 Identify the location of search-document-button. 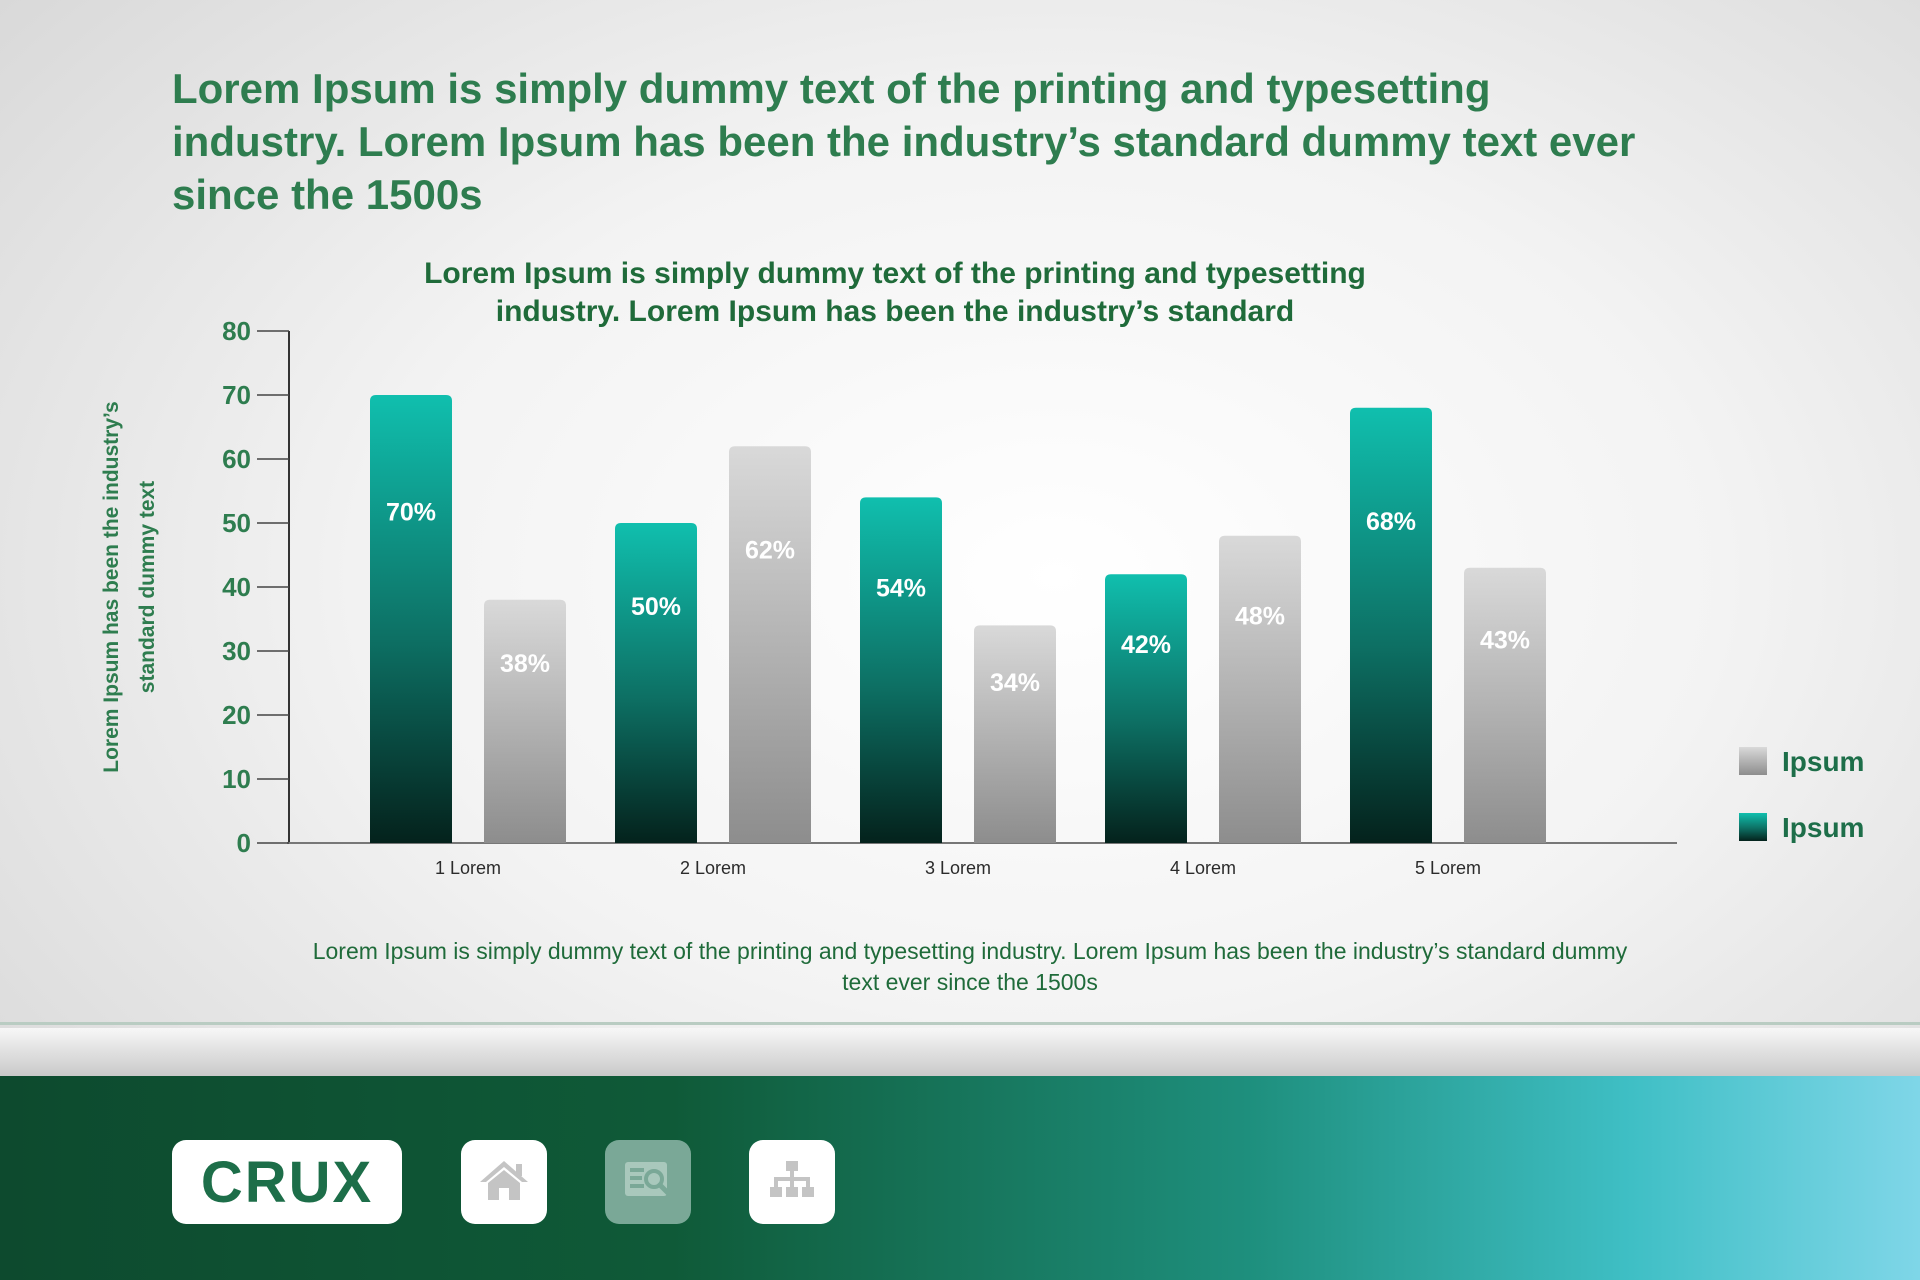
(648, 1182).